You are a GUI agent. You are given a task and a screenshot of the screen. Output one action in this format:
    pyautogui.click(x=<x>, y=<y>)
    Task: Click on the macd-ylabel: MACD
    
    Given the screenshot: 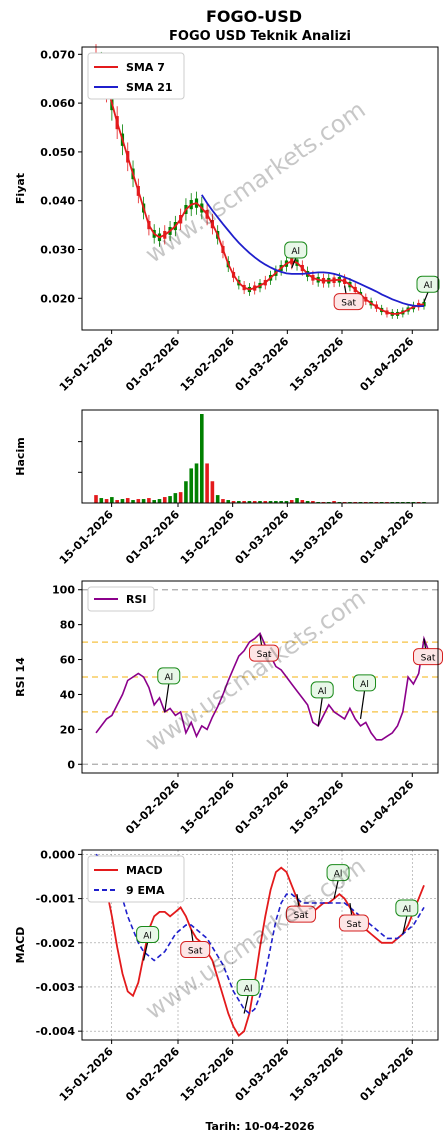 What is the action you would take?
    pyautogui.click(x=20, y=945)
    